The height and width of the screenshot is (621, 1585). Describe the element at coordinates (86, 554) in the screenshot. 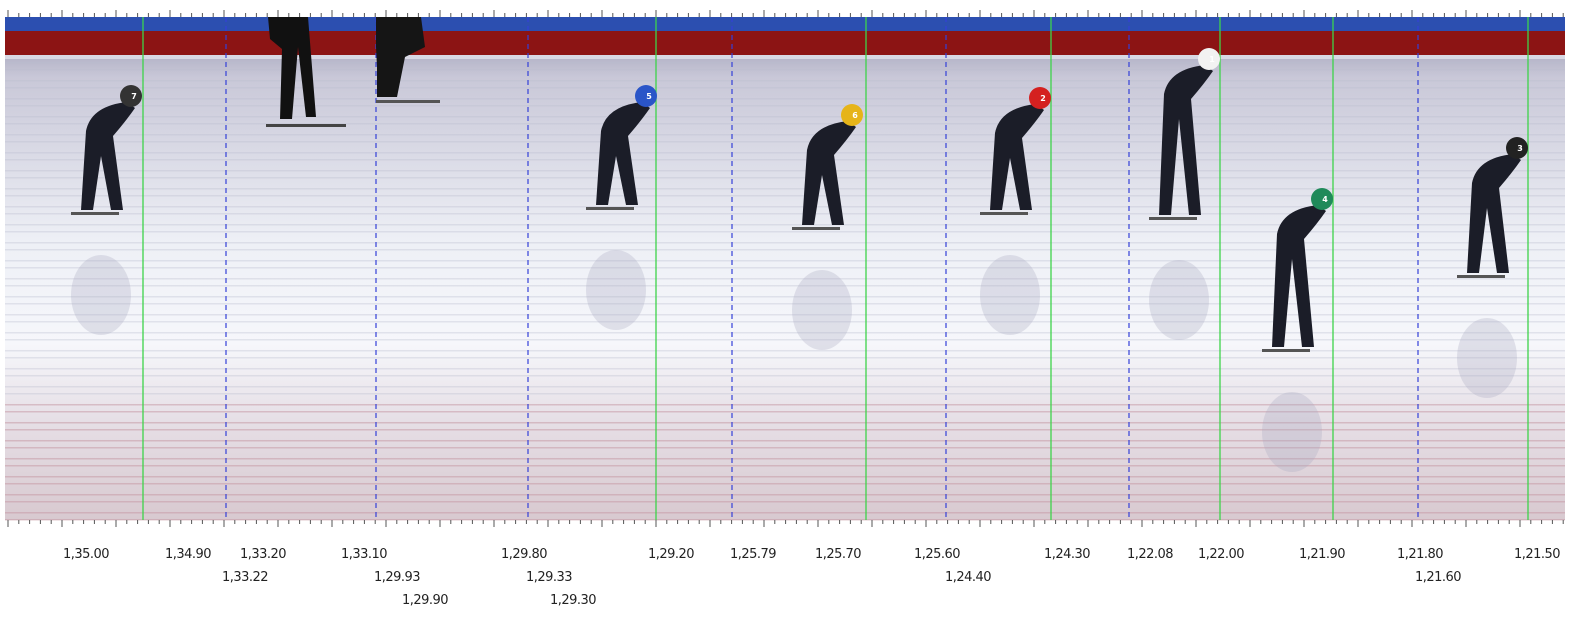

I see `time-label: 1,35.00` at that location.